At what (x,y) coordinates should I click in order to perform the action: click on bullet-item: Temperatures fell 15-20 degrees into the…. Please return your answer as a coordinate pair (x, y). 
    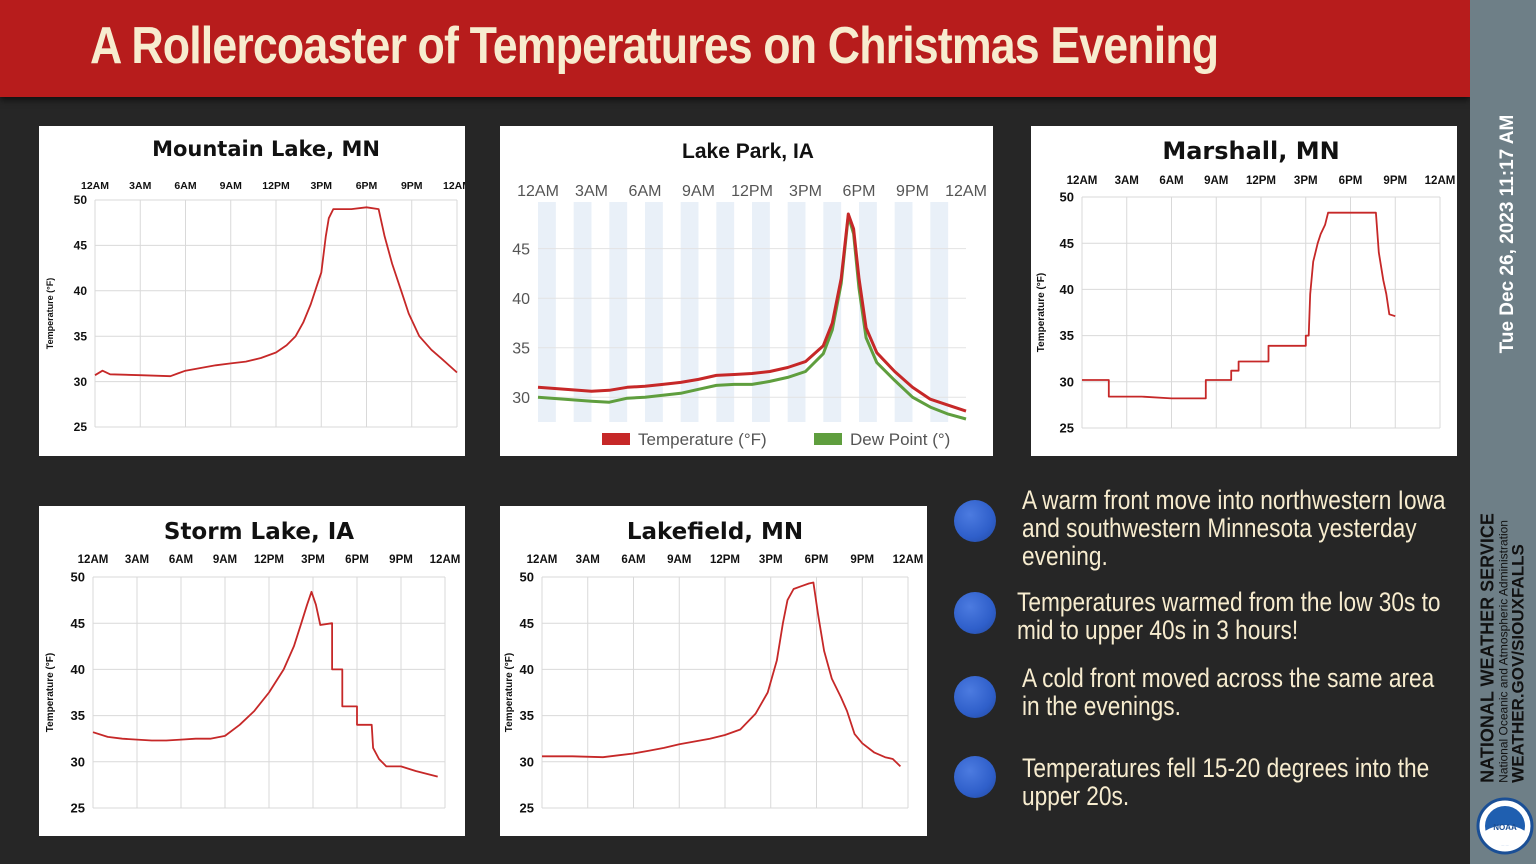
    Looking at the image, I should click on (1238, 782).